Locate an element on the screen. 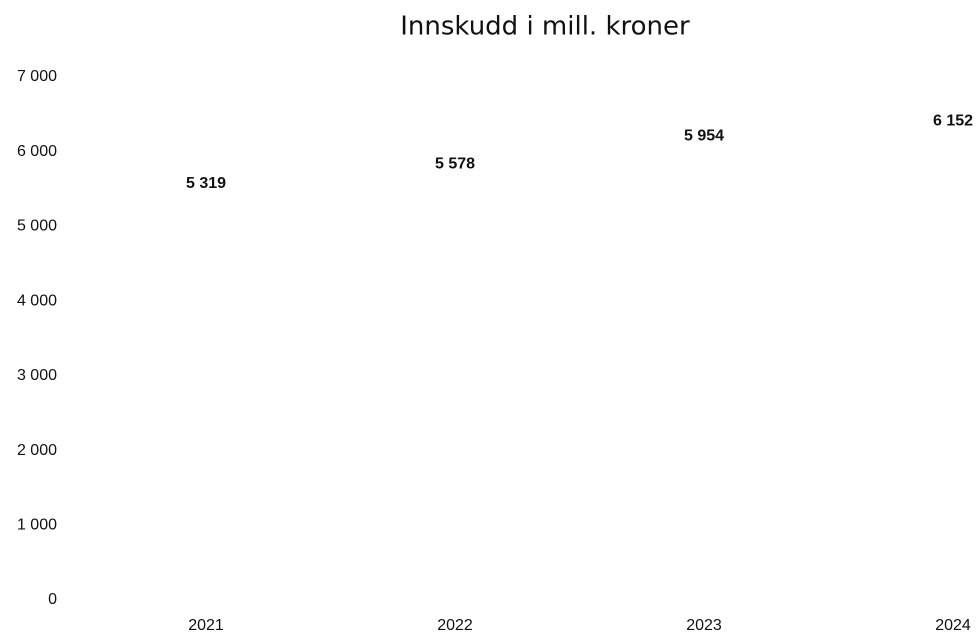  chart-title: Innskudd i mill. kroner is located at coordinates (545, 27).